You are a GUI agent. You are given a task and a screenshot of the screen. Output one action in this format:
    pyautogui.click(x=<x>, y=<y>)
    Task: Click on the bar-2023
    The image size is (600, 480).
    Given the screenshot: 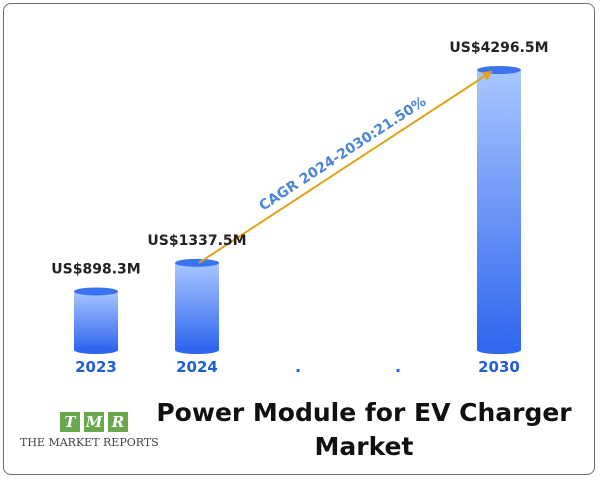 What is the action you would take?
    pyautogui.click(x=96, y=320)
    